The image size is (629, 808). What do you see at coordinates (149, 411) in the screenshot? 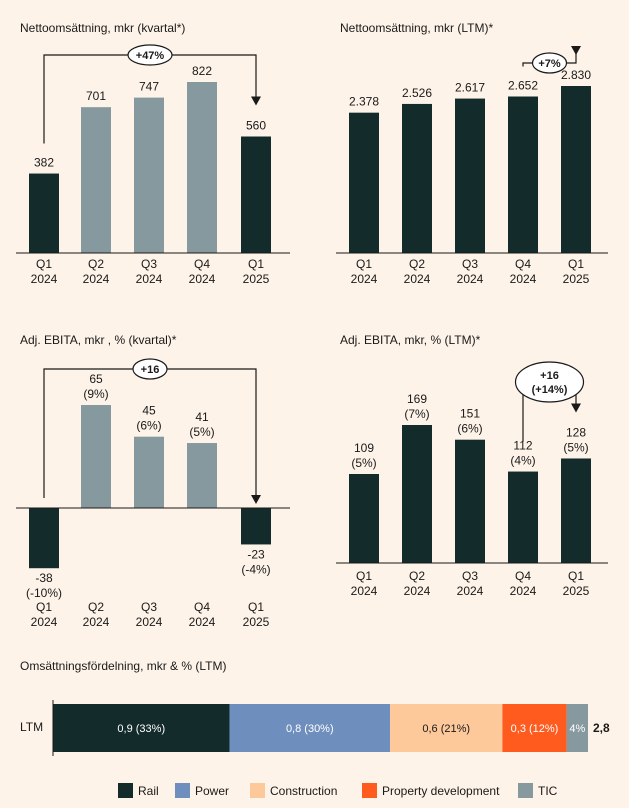
I see `data-label-line: 45` at bounding box center [149, 411].